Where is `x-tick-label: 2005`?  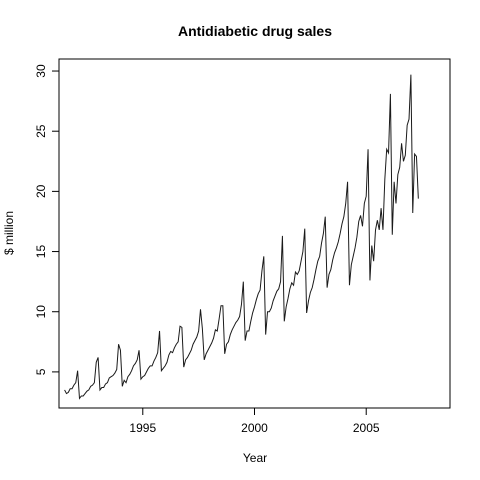
x-tick-label: 2005 is located at coordinates (366, 428).